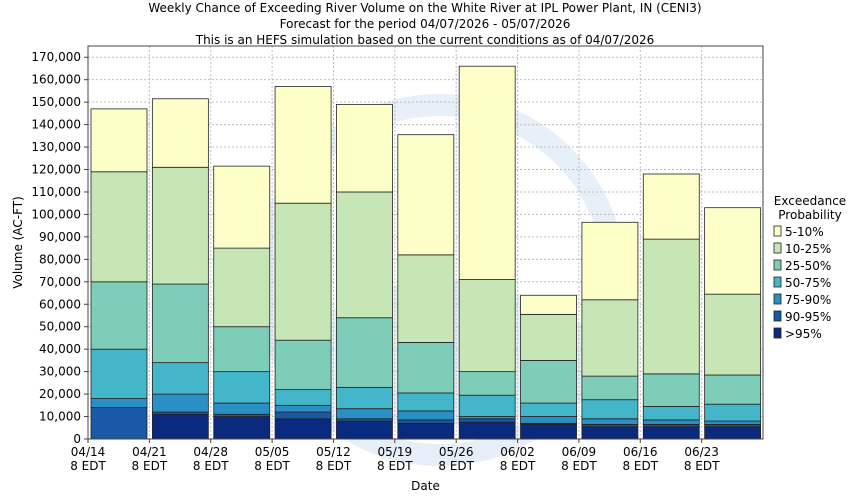 Image resolution: width=850 pixels, height=500 pixels. I want to click on legend-entry-label: 50-75%, so click(808, 283).